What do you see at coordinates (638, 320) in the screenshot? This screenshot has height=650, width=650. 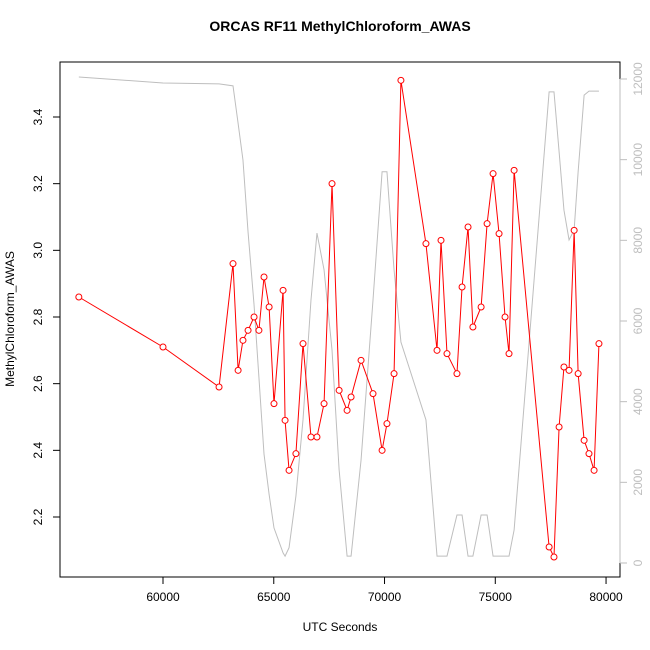 I see `y2-tick-label: 6000` at bounding box center [638, 320].